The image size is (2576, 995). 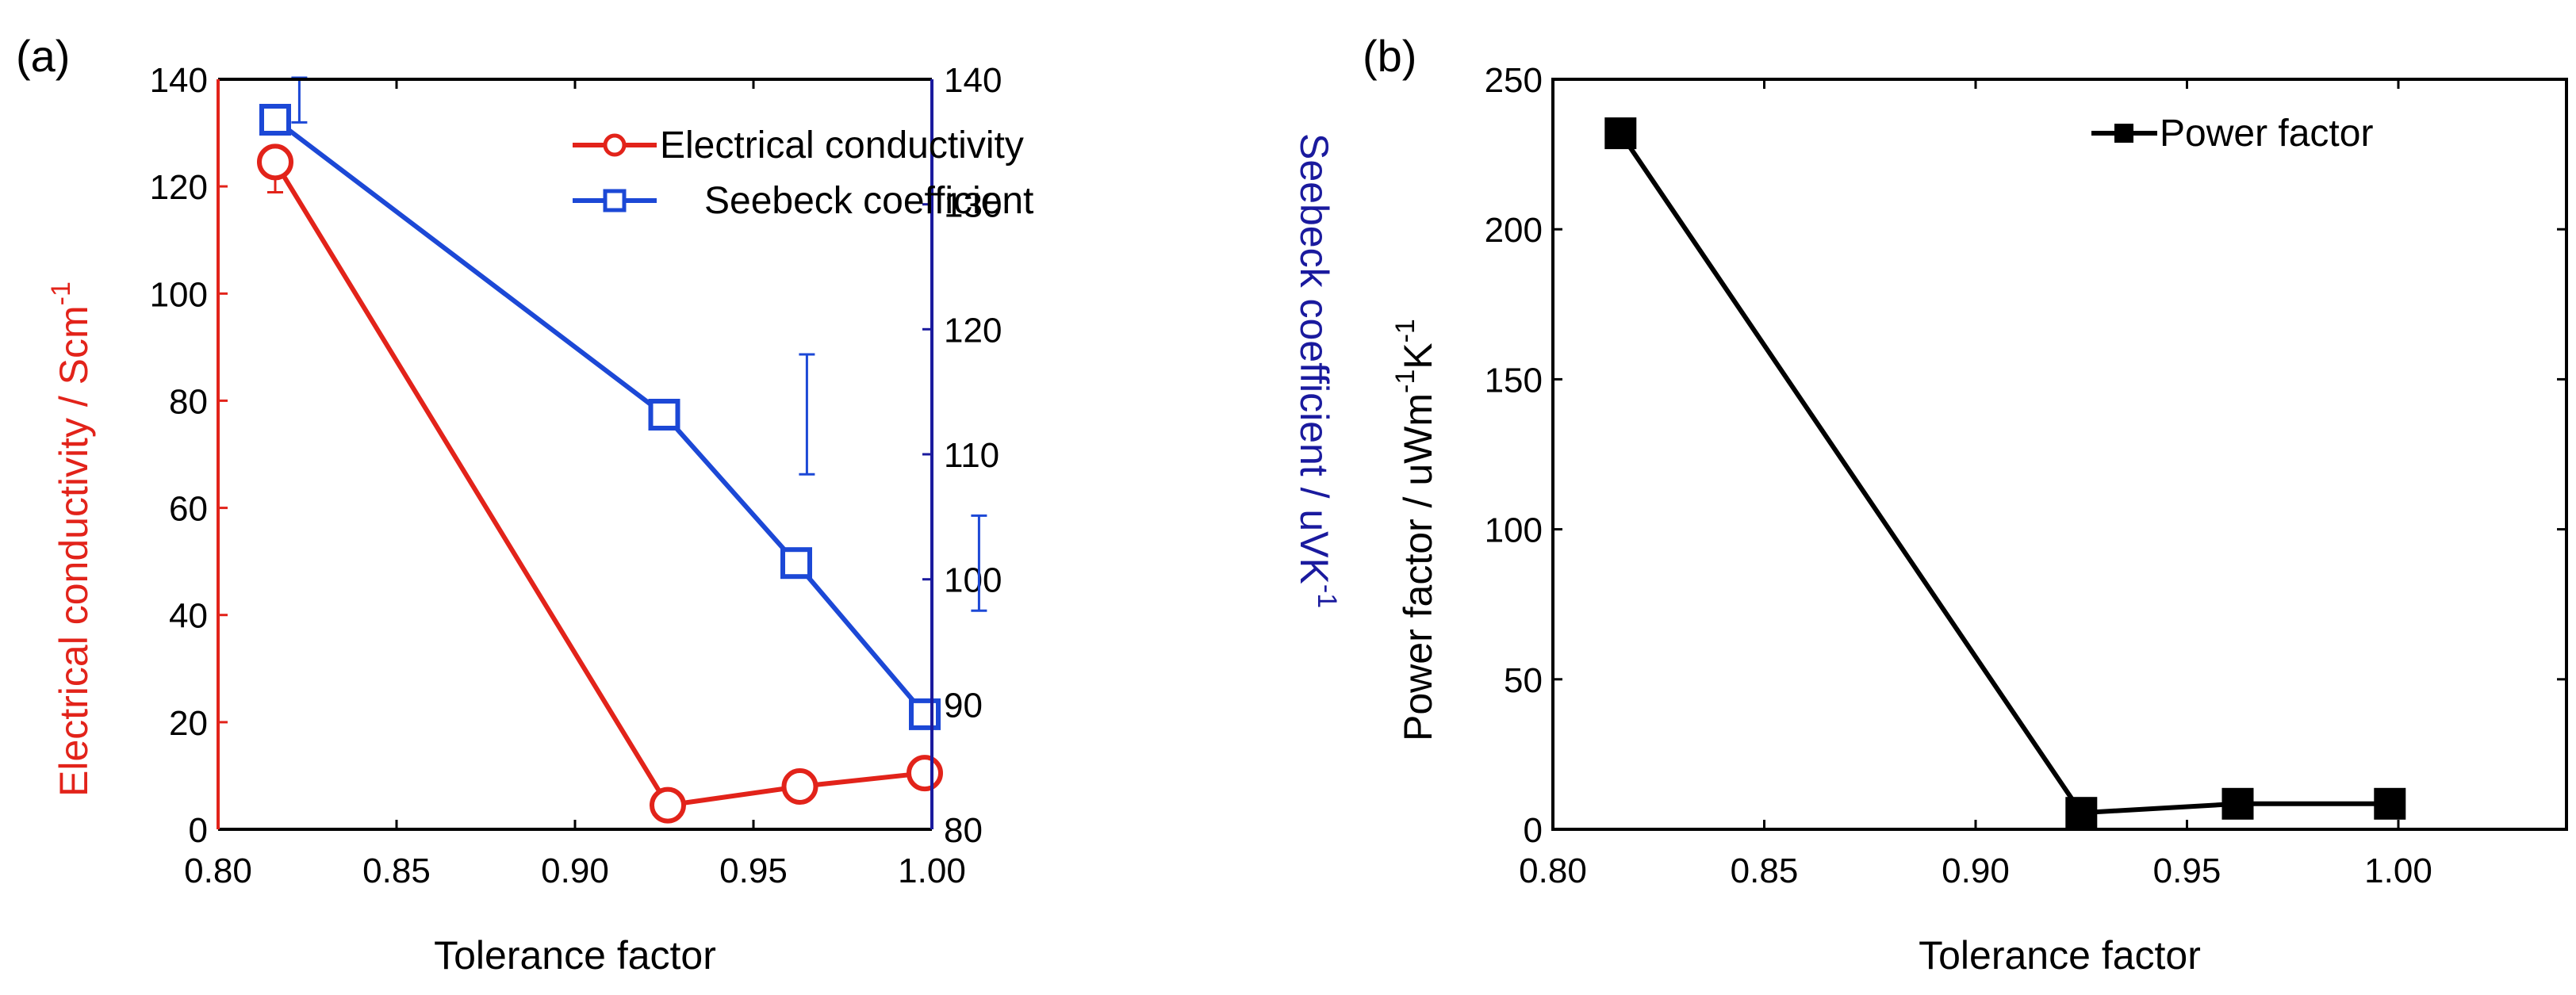 What do you see at coordinates (1765, 871) in the screenshot?
I see `b-x-tick-label: 0.85` at bounding box center [1765, 871].